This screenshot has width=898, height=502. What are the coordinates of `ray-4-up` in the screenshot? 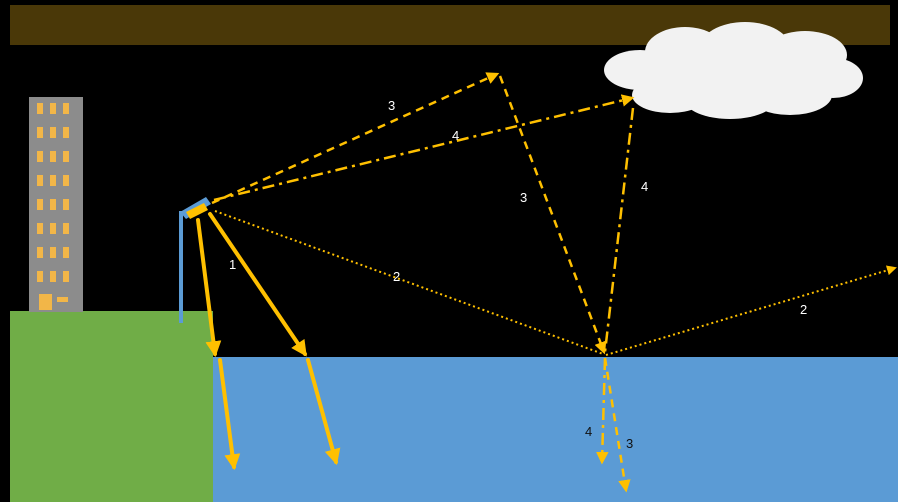 It's located at (424, 148).